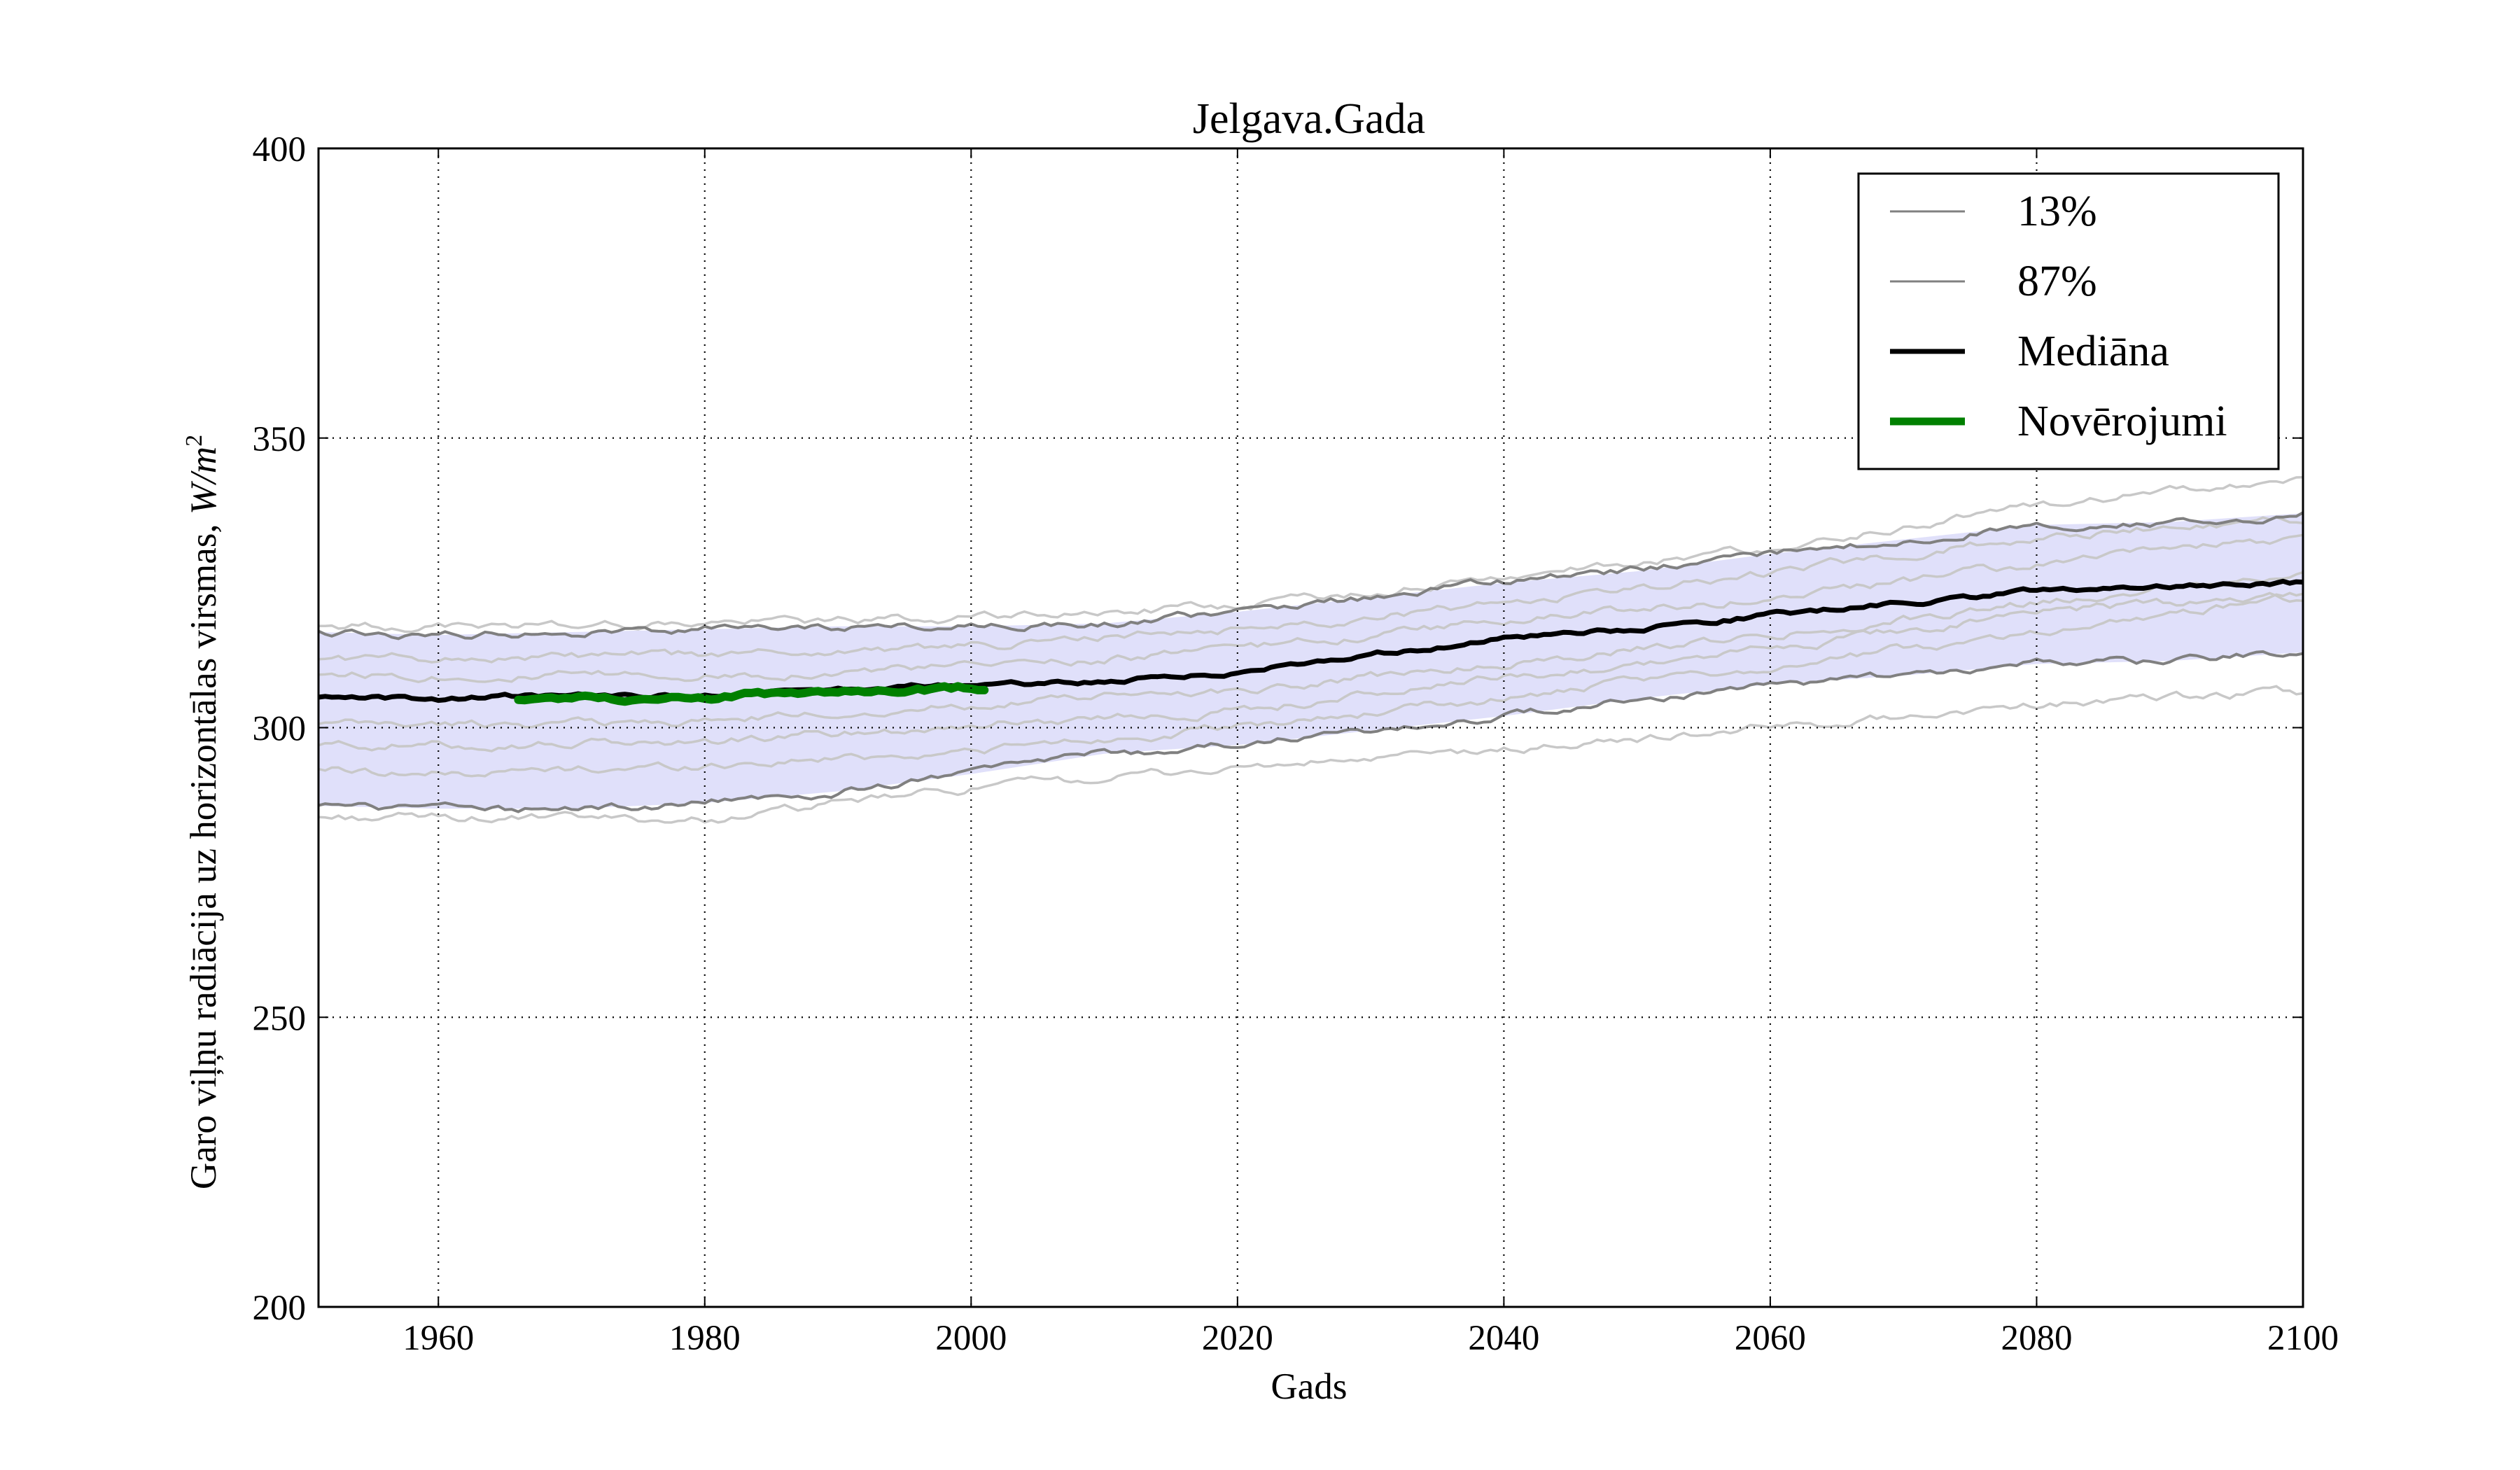 The height and width of the screenshot is (1470, 2520). Describe the element at coordinates (2122, 421) in the screenshot. I see `legend-label-observations: Novērojumi` at that location.